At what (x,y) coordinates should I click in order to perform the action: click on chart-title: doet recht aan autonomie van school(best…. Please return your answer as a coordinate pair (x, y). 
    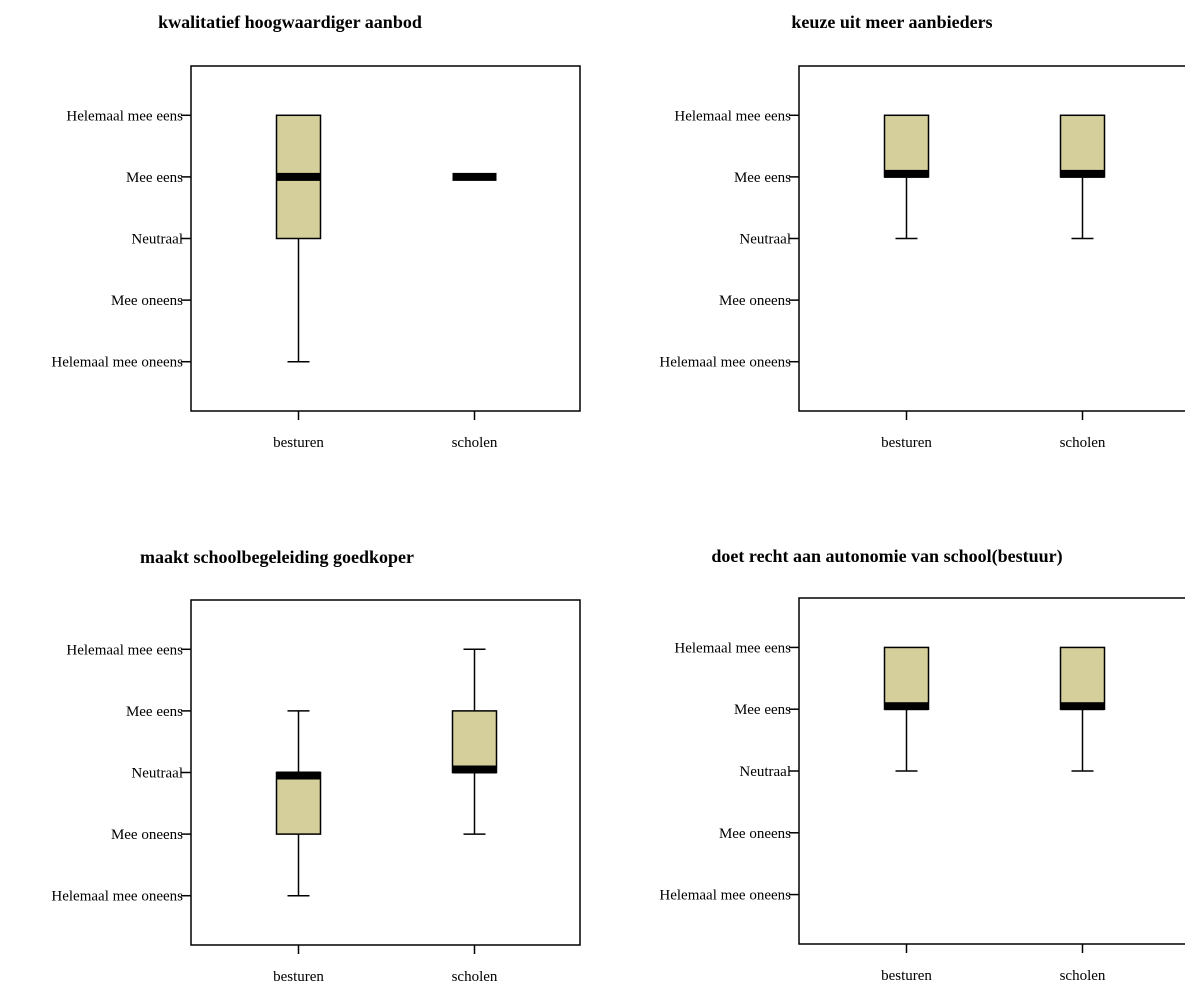
    Looking at the image, I should click on (886, 556).